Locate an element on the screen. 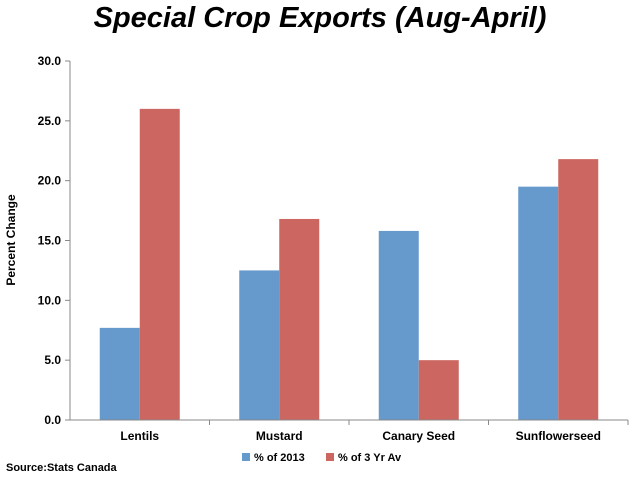 The width and height of the screenshot is (640, 480). y-axis: 0.0 5.0 10.0 15.0 20.0 25.0 30.0 is located at coordinates (54, 240).